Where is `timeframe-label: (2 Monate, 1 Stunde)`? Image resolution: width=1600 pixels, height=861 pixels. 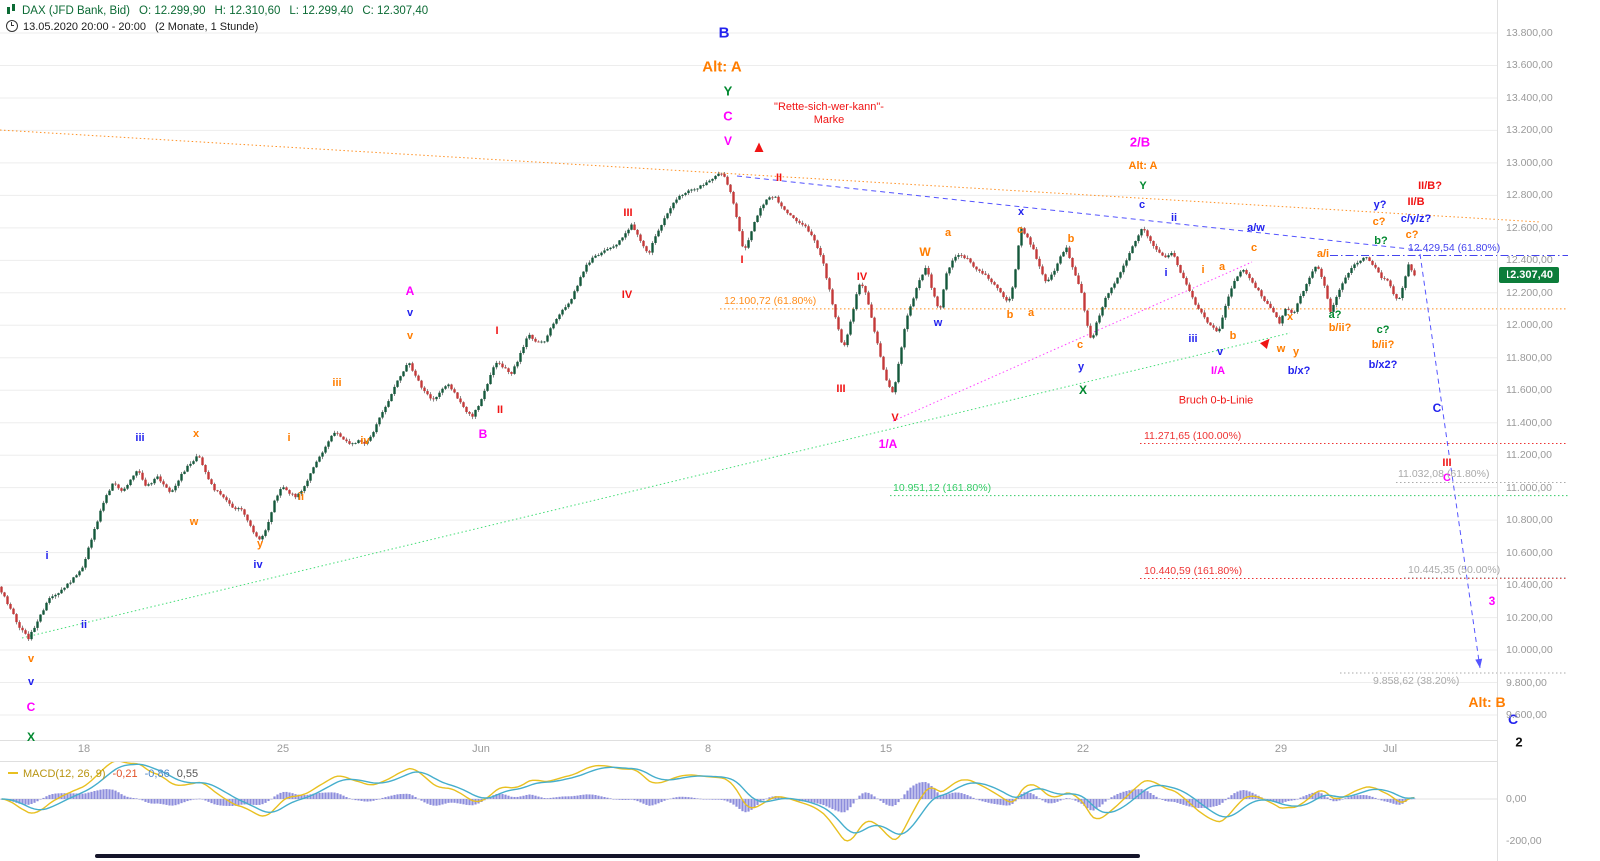 timeframe-label: (2 Monate, 1 Stunde) is located at coordinates (206, 27).